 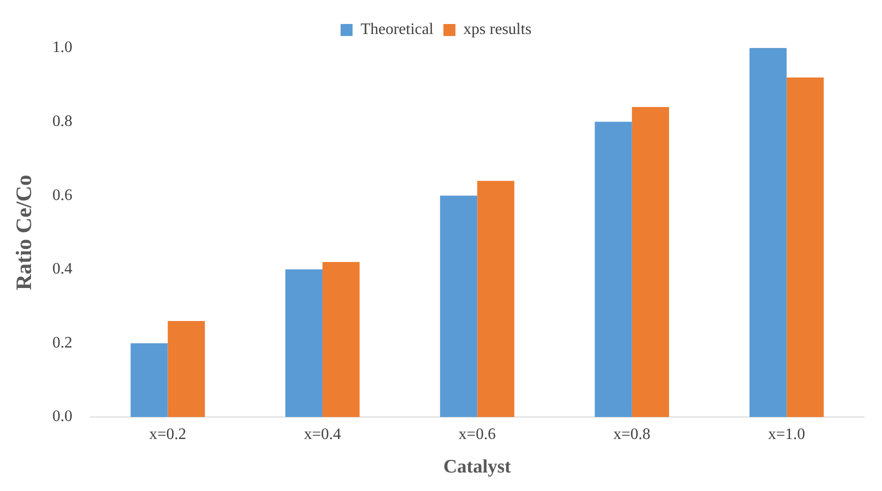 What do you see at coordinates (62, 417) in the screenshot?
I see `y-tick-label: 0.0` at bounding box center [62, 417].